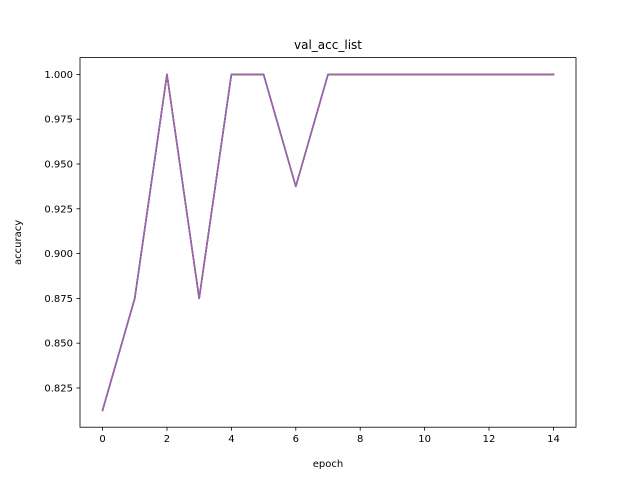 The image size is (640, 480). I want to click on y-tick-label: 0.975, so click(58, 120).